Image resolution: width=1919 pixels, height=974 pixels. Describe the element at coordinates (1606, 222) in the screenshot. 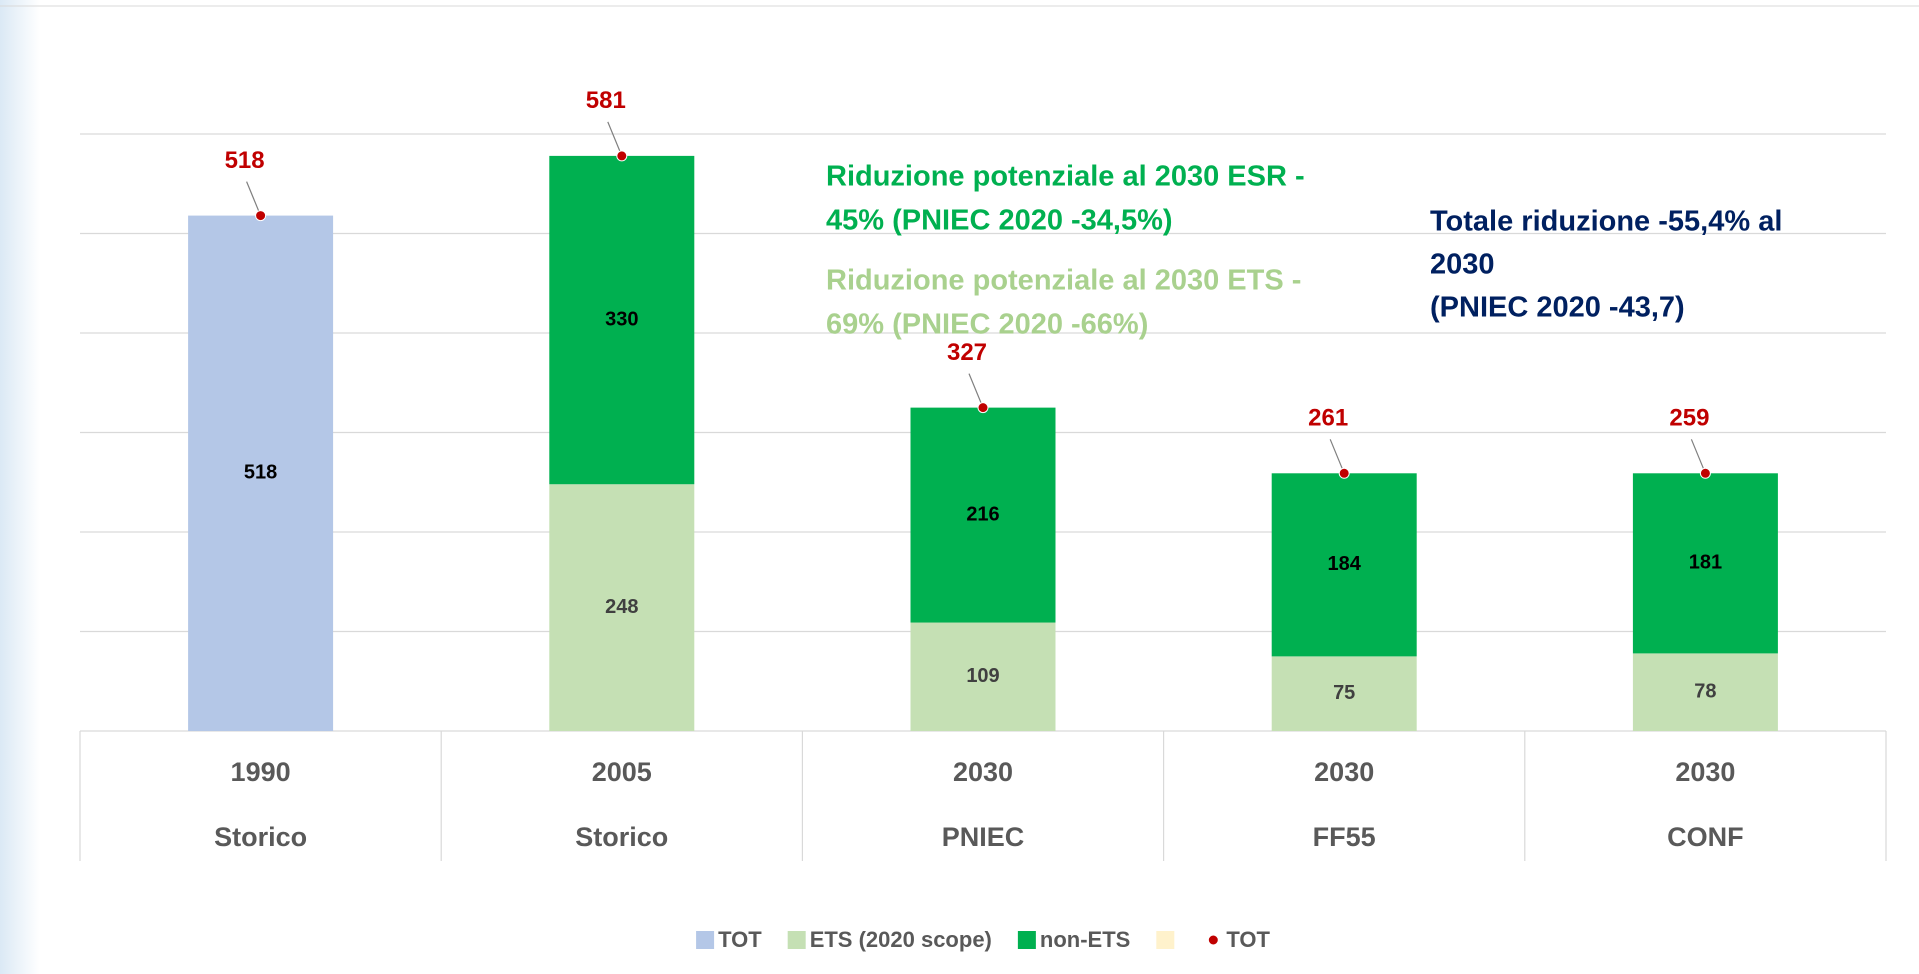

I see `annotation: Totale riduzione -55,4% al` at that location.